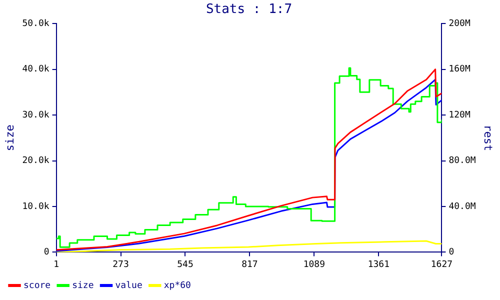 Image resolution: width=500 pixels, height=300 pixels. I want to click on legend-label: xp*60, so click(177, 285).